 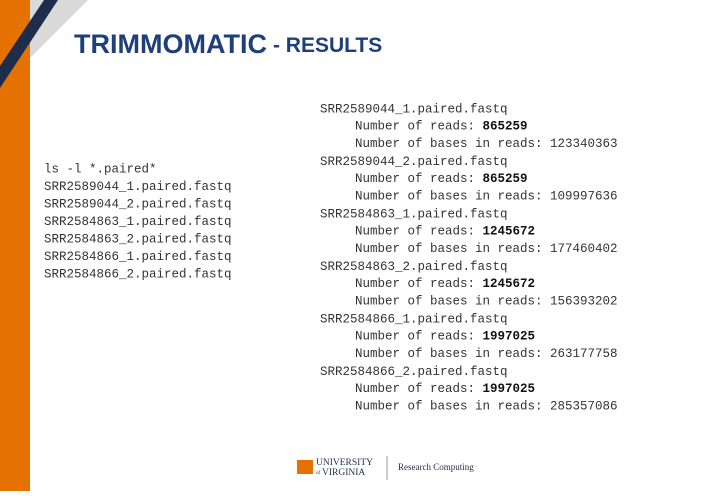 I want to click on title-sub: - RESULTS, so click(x=327, y=45).